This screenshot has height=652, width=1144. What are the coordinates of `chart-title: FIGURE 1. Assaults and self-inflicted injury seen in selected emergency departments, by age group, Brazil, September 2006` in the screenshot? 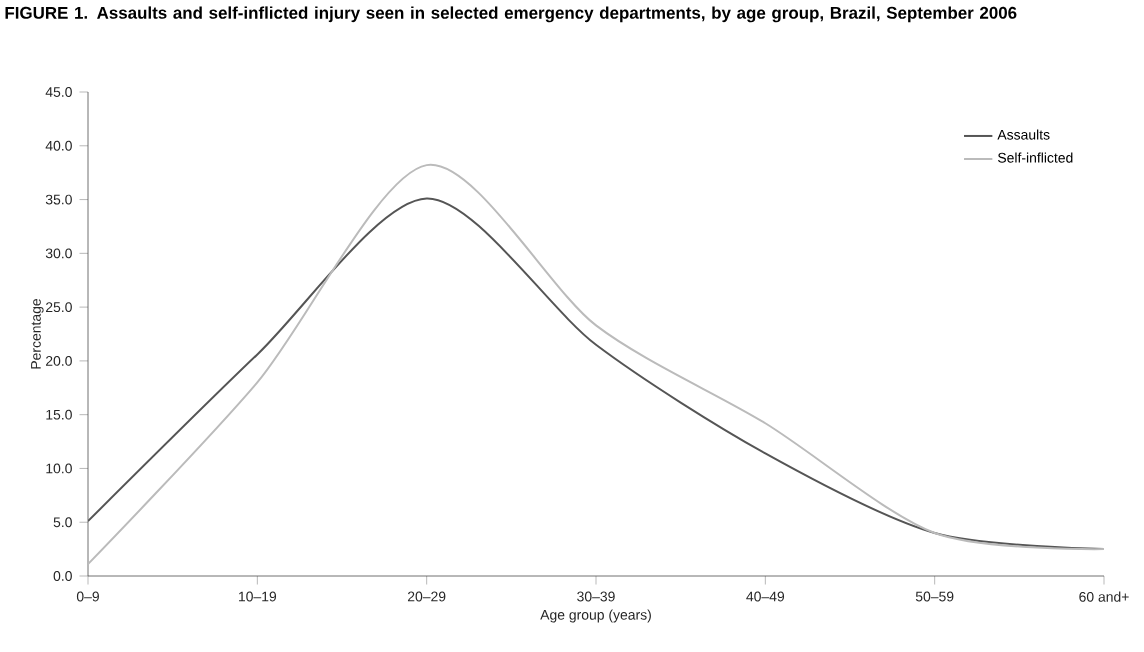 It's located at (511, 14).